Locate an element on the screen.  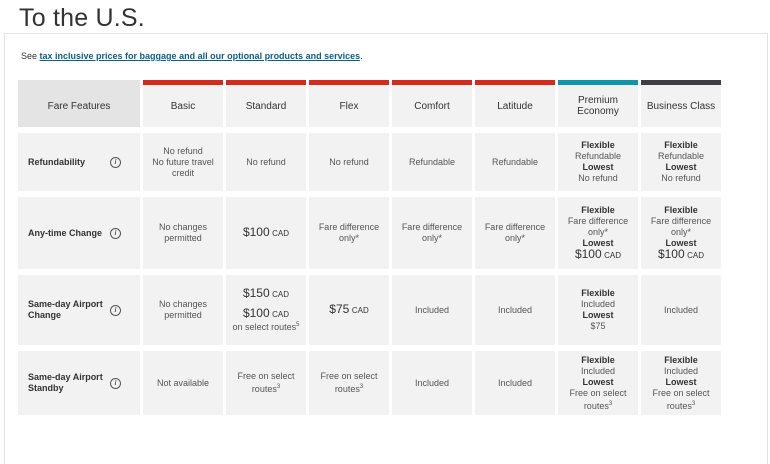
header-business-class: Business Class is located at coordinates (681, 103).